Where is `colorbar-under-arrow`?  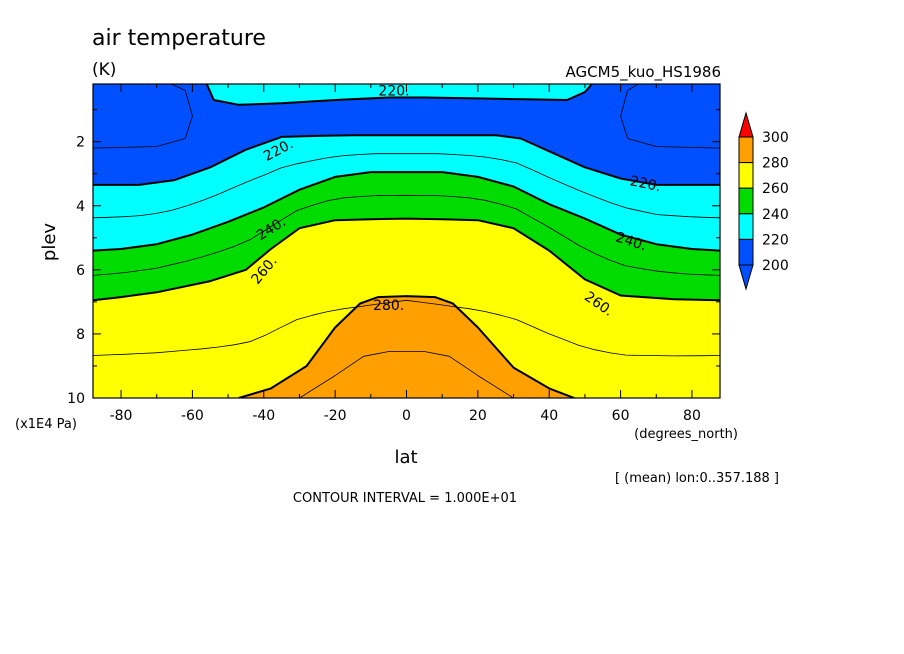
colorbar-under-arrow is located at coordinates (746, 277).